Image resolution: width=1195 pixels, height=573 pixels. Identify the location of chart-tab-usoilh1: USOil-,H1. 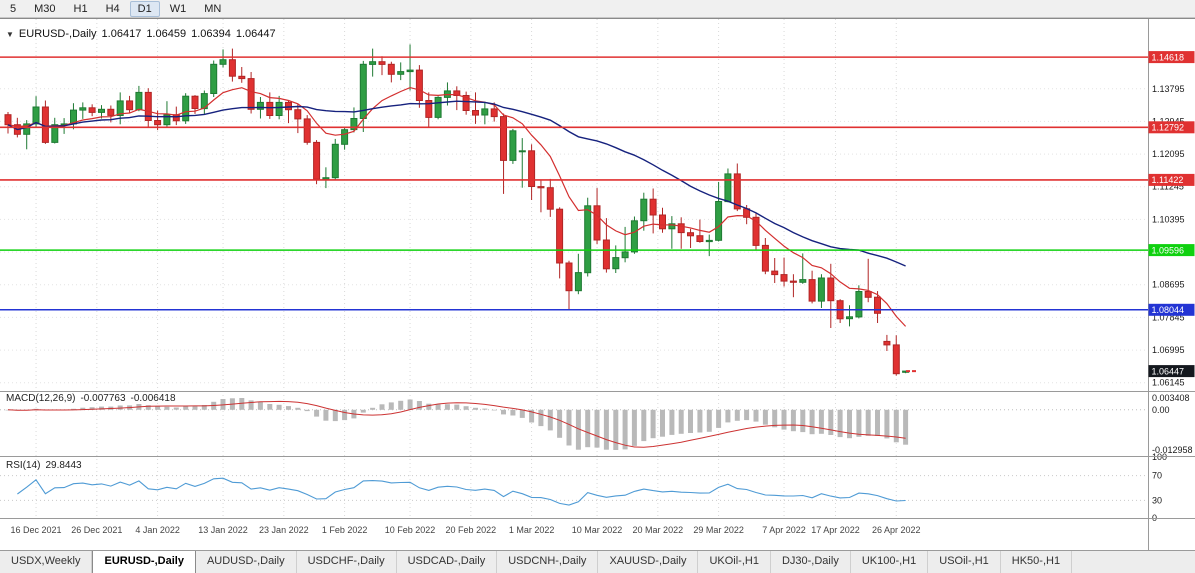
(964, 562).